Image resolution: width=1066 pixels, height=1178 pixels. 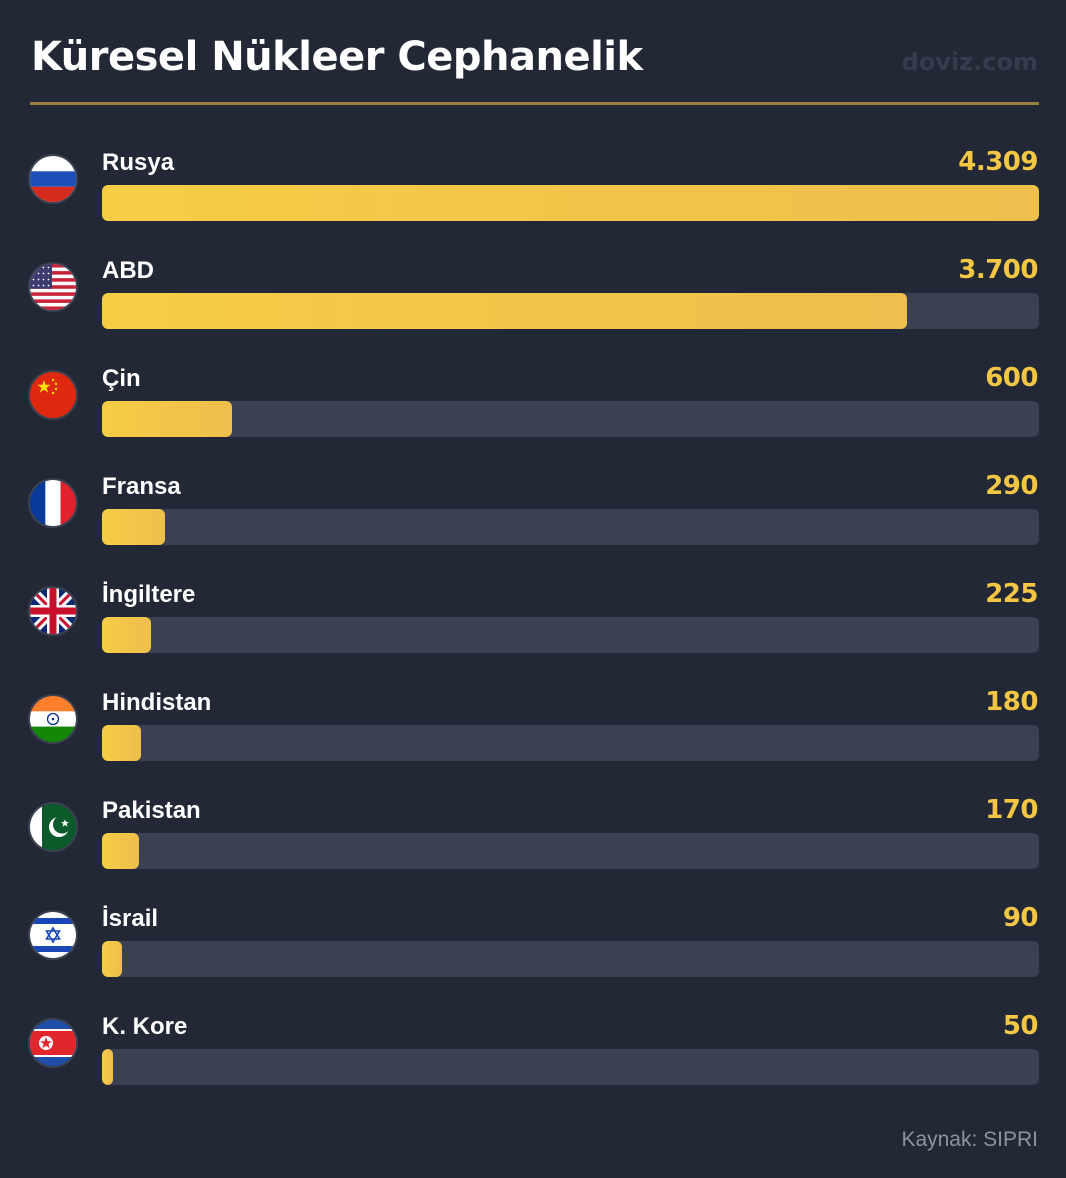 I want to click on bar-category-label: Hindistan, so click(x=157, y=702).